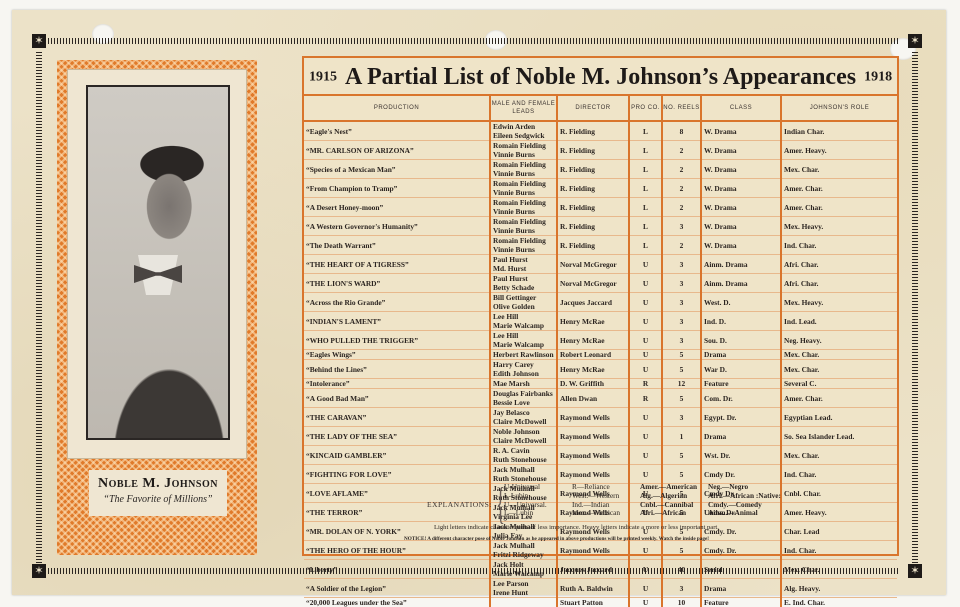 The width and height of the screenshot is (960, 607). Describe the element at coordinates (740, 264) in the screenshot. I see `class-cell: Ainm. Drama` at that location.